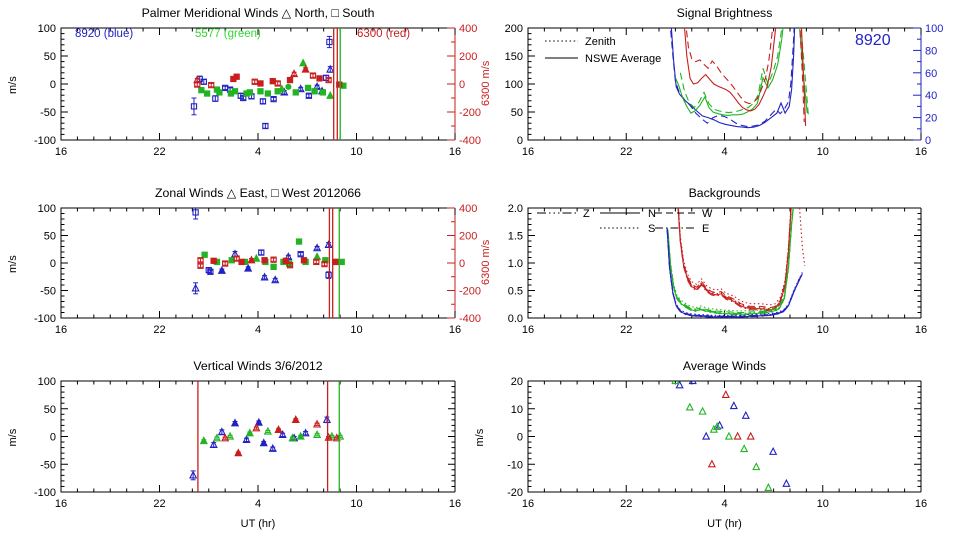  Describe the element at coordinates (517, 382) in the screenshot. I see `y-tick-label: 20` at that location.